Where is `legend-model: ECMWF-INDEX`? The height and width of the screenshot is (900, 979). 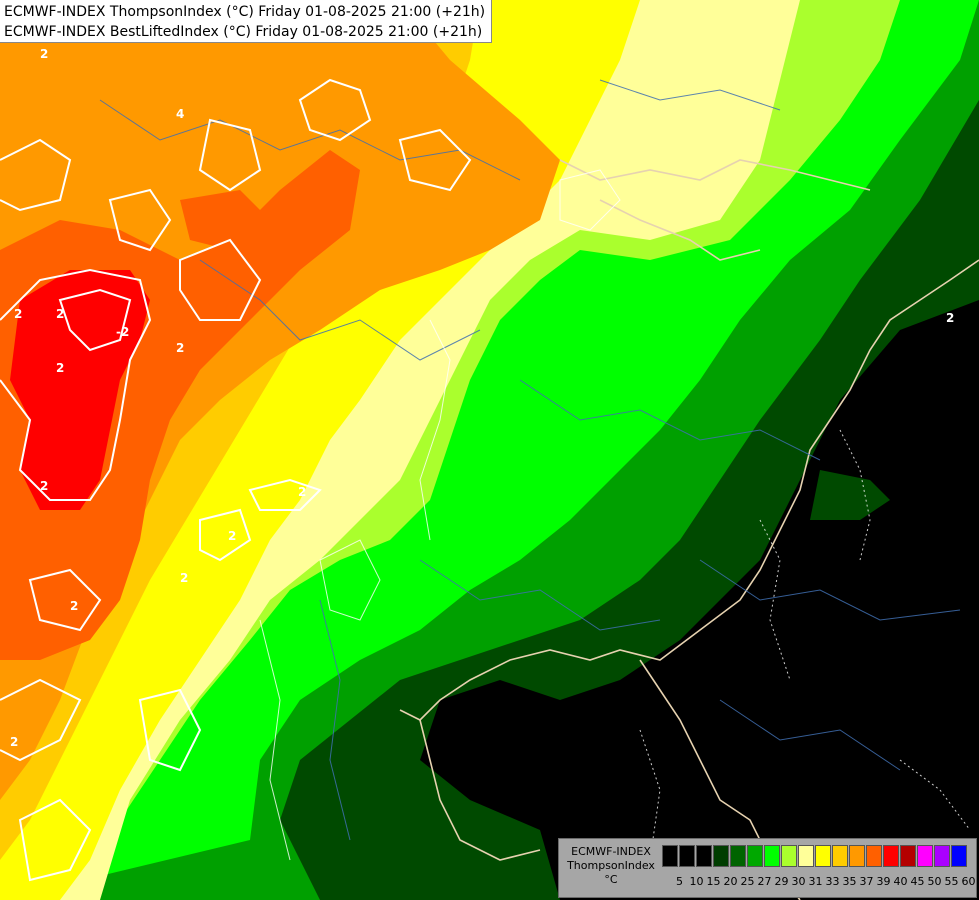
legend-model: ECMWF-INDEX is located at coordinates (611, 851).